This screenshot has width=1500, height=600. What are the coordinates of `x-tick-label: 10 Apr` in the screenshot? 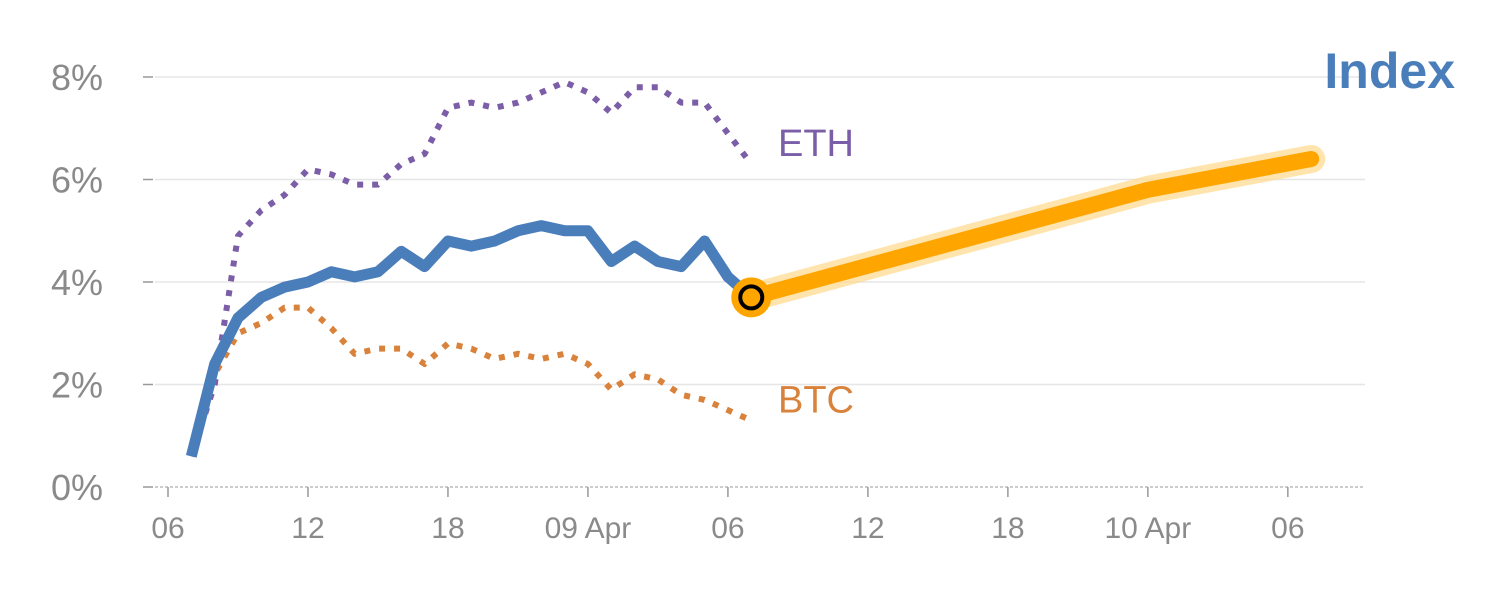 It's located at (1147, 528).